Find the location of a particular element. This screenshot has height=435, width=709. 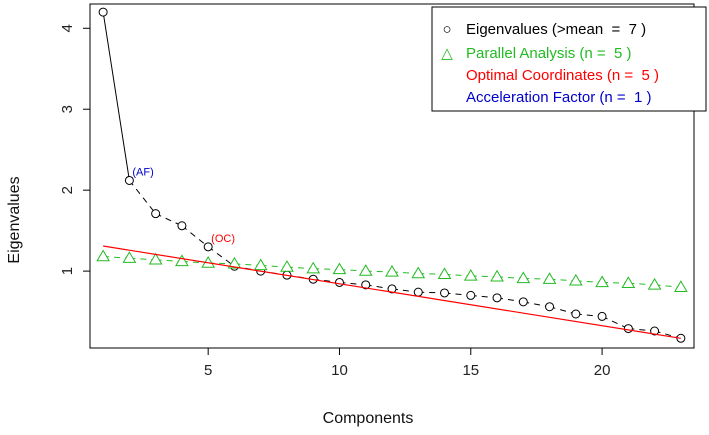

legend-label-parallel: Parallel Analysis (n = 5 ) is located at coordinates (549, 53).